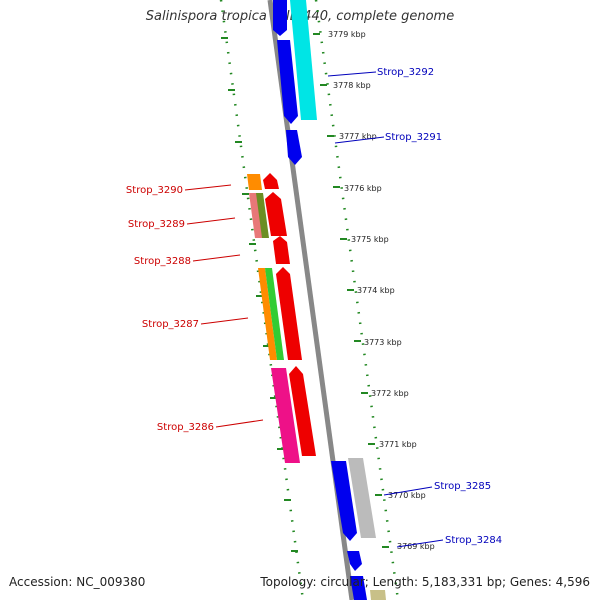  What do you see at coordinates (390, 393) in the screenshot?
I see `kbp-label-3772: 3772 kbp` at bounding box center [390, 393].